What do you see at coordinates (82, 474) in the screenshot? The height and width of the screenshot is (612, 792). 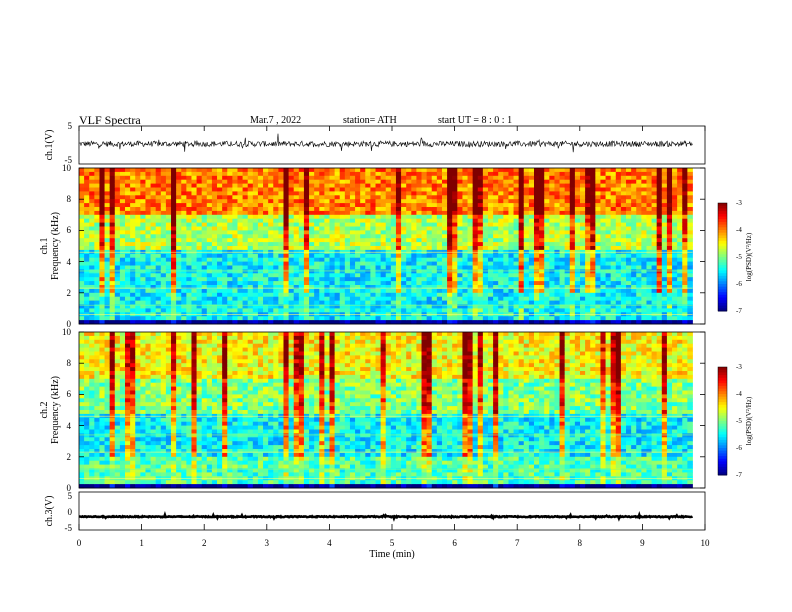 I see `ch2-spec-cell` at bounding box center [82, 474].